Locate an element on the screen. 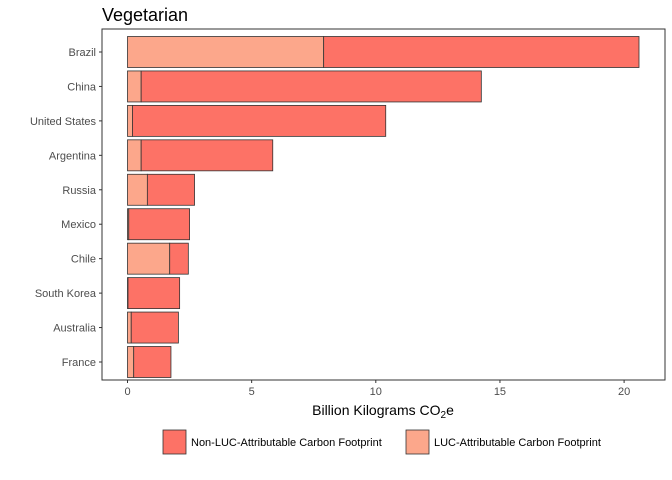 This screenshot has width=672, height=480. legend-key-non-luc-attributable-carbon-footprint is located at coordinates (174, 442).